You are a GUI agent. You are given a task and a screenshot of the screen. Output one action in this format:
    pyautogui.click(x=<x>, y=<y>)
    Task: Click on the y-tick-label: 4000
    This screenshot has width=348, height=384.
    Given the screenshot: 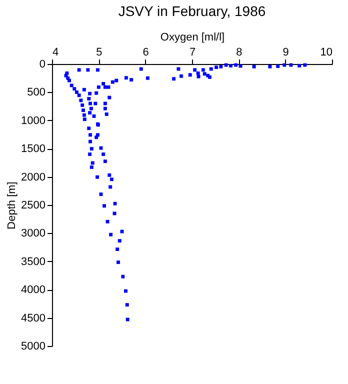 What is the action you would take?
    pyautogui.click(x=33, y=290)
    